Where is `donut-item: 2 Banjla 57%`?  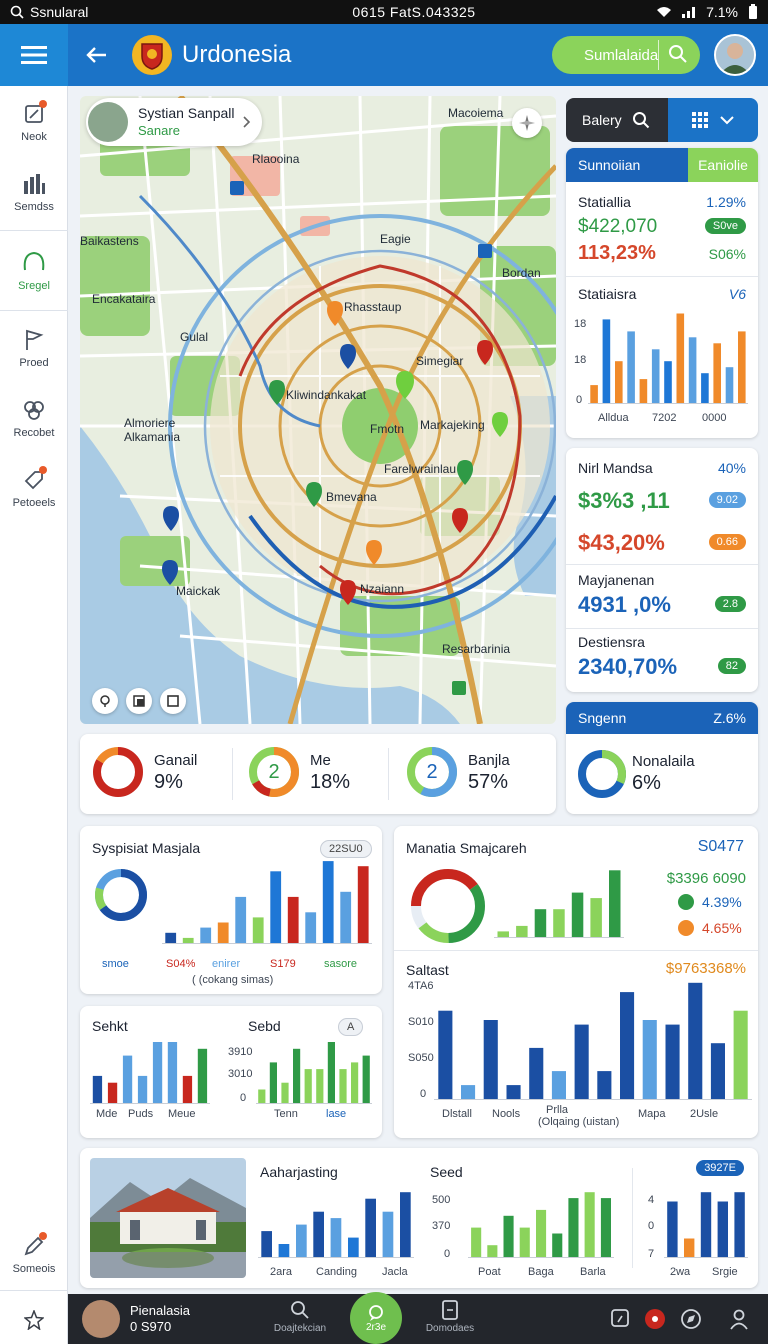 donut-item: 2 Banjla 57% is located at coordinates (457, 772).